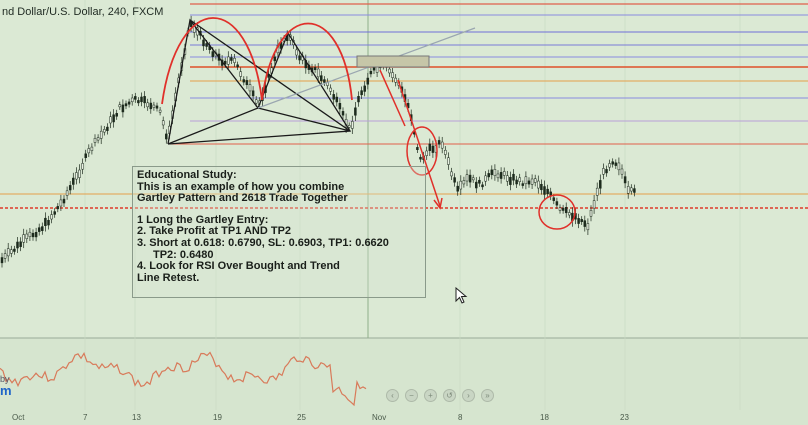  Describe the element at coordinates (487, 395) in the screenshot. I see `jump-latest-button: »` at that location.